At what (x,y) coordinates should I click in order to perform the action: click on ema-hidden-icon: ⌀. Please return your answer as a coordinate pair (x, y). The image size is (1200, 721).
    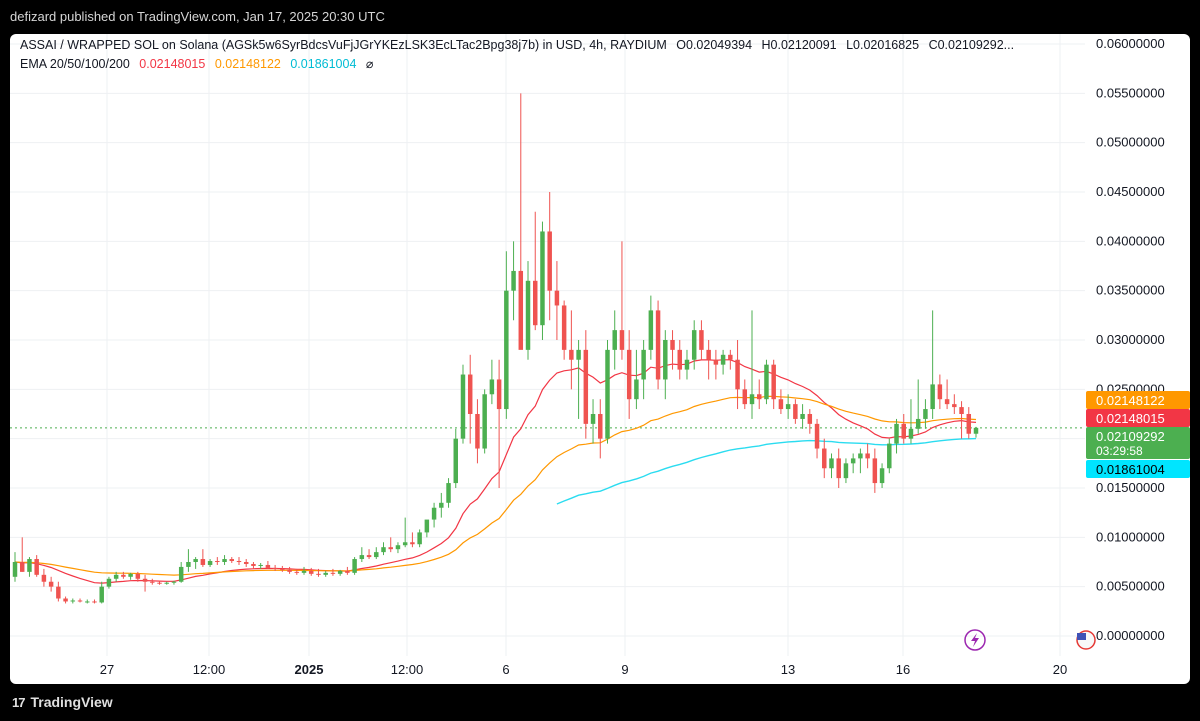
    Looking at the image, I should click on (369, 64).